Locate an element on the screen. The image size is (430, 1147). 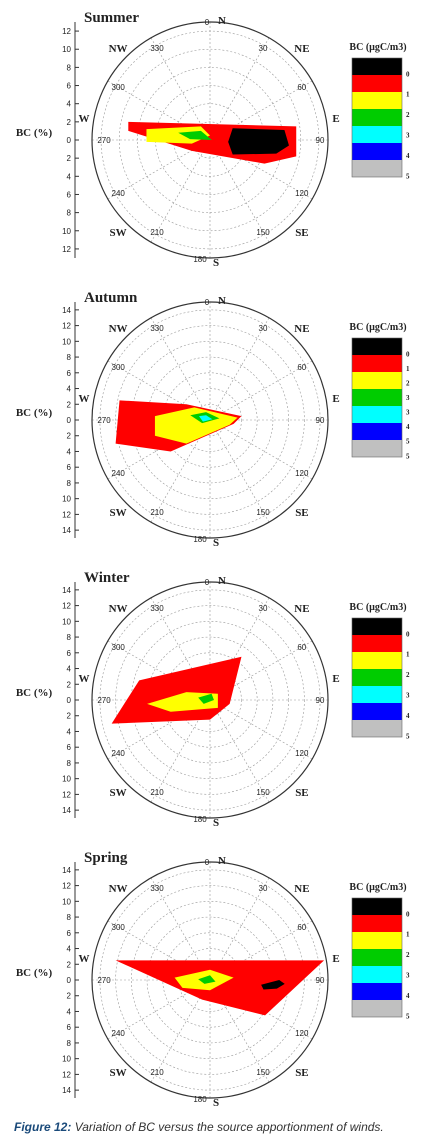
angle-tick-150: 150 is located at coordinates (263, 512).